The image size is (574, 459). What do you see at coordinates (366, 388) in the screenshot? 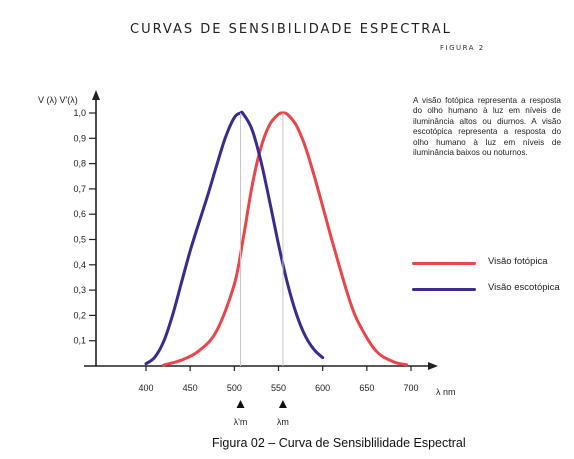
I see `x-tick-label-650: 650` at bounding box center [366, 388].